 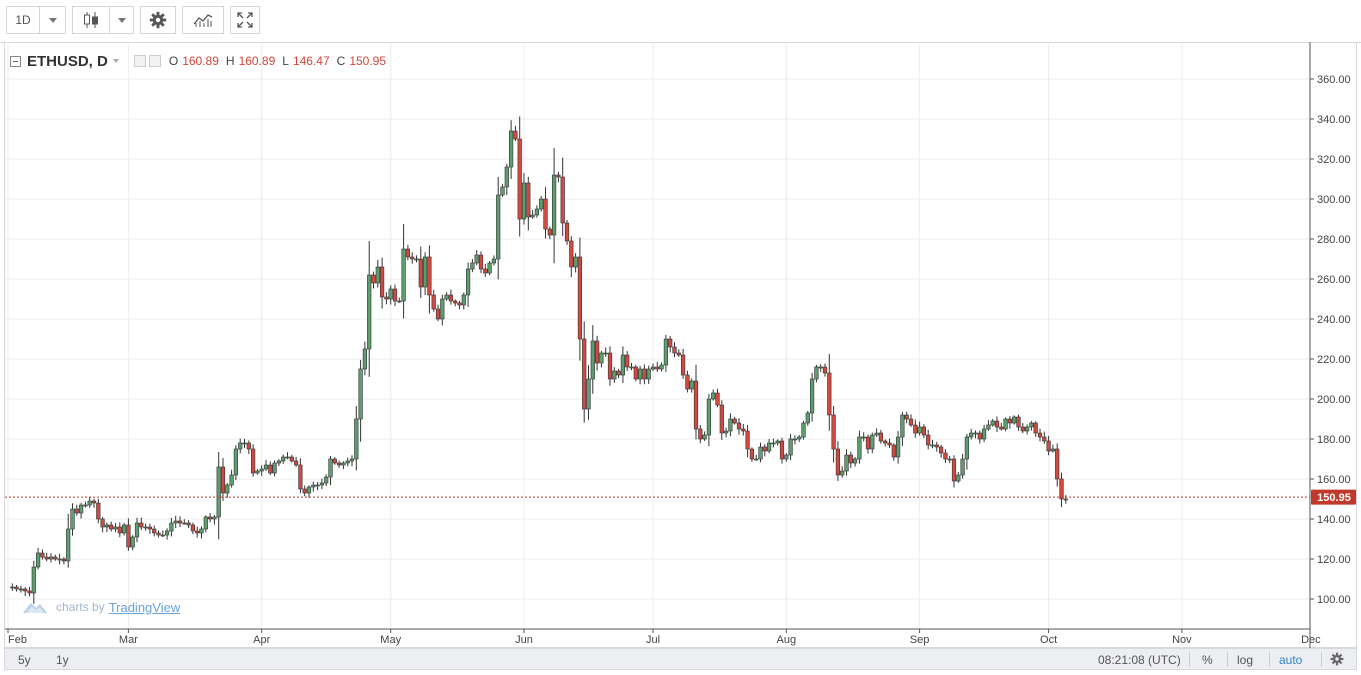 What do you see at coordinates (1139, 660) in the screenshot?
I see `clock-time: 08:21:08 (UTC)` at bounding box center [1139, 660].